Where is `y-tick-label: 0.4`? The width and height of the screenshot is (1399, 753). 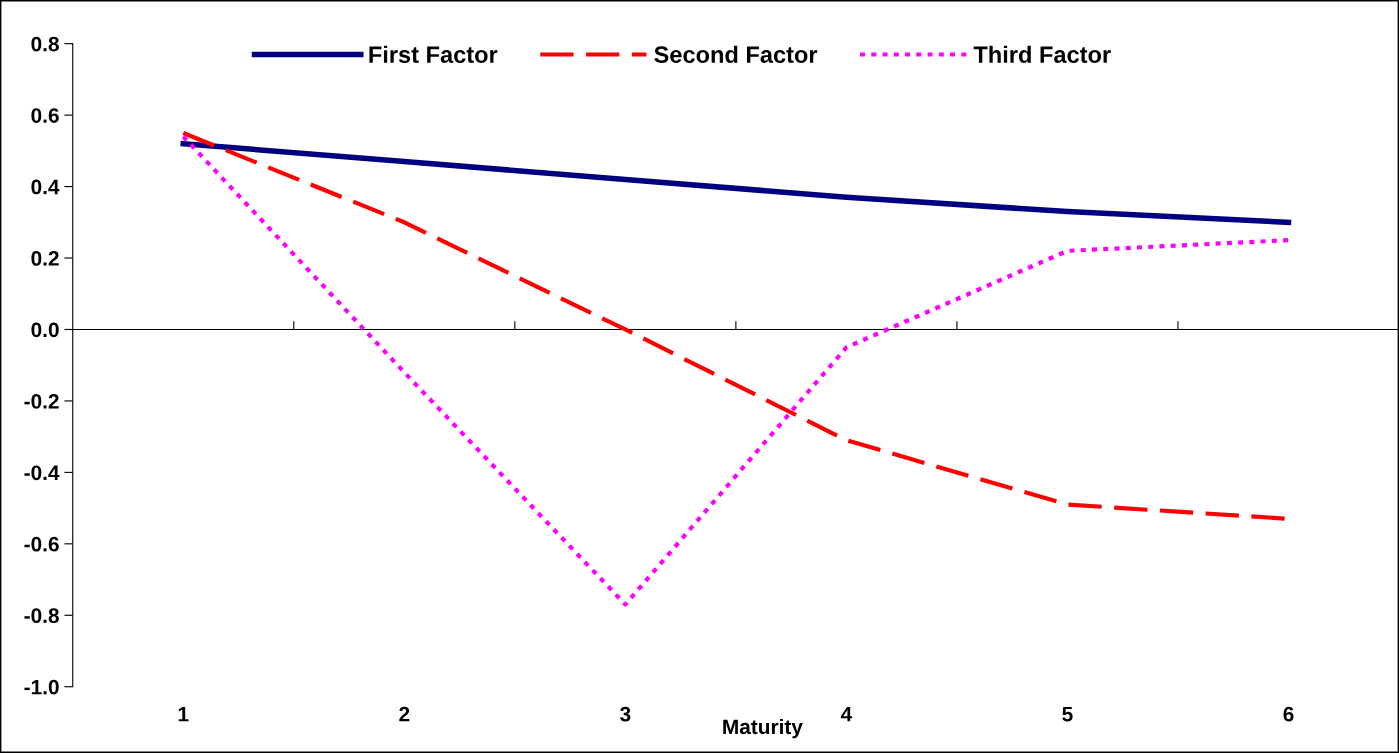
y-tick-label: 0.4 is located at coordinates (45, 187).